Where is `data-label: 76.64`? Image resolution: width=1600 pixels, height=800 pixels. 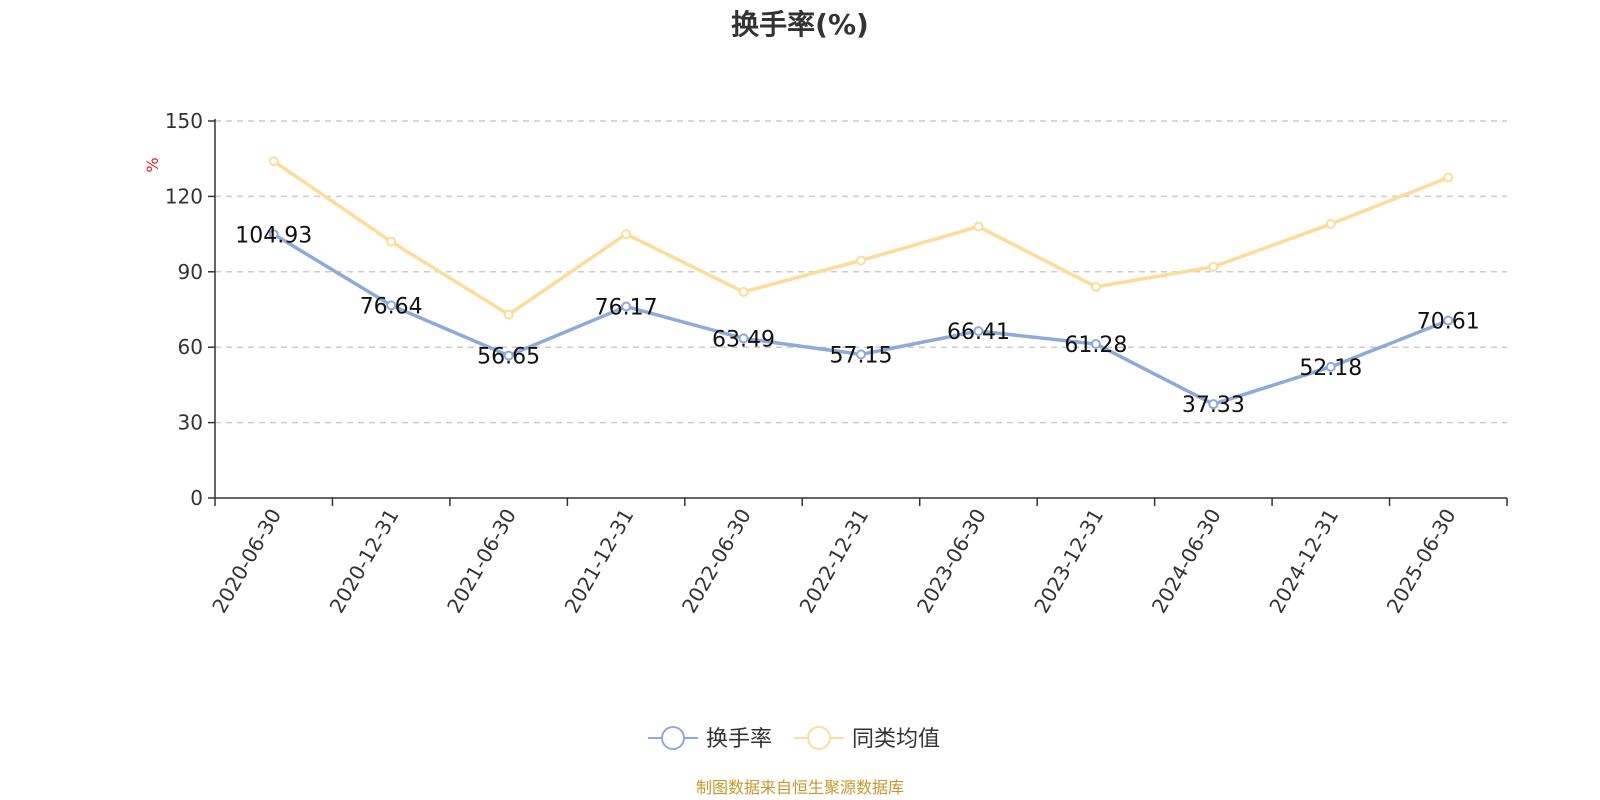 data-label: 76.64 is located at coordinates (391, 306).